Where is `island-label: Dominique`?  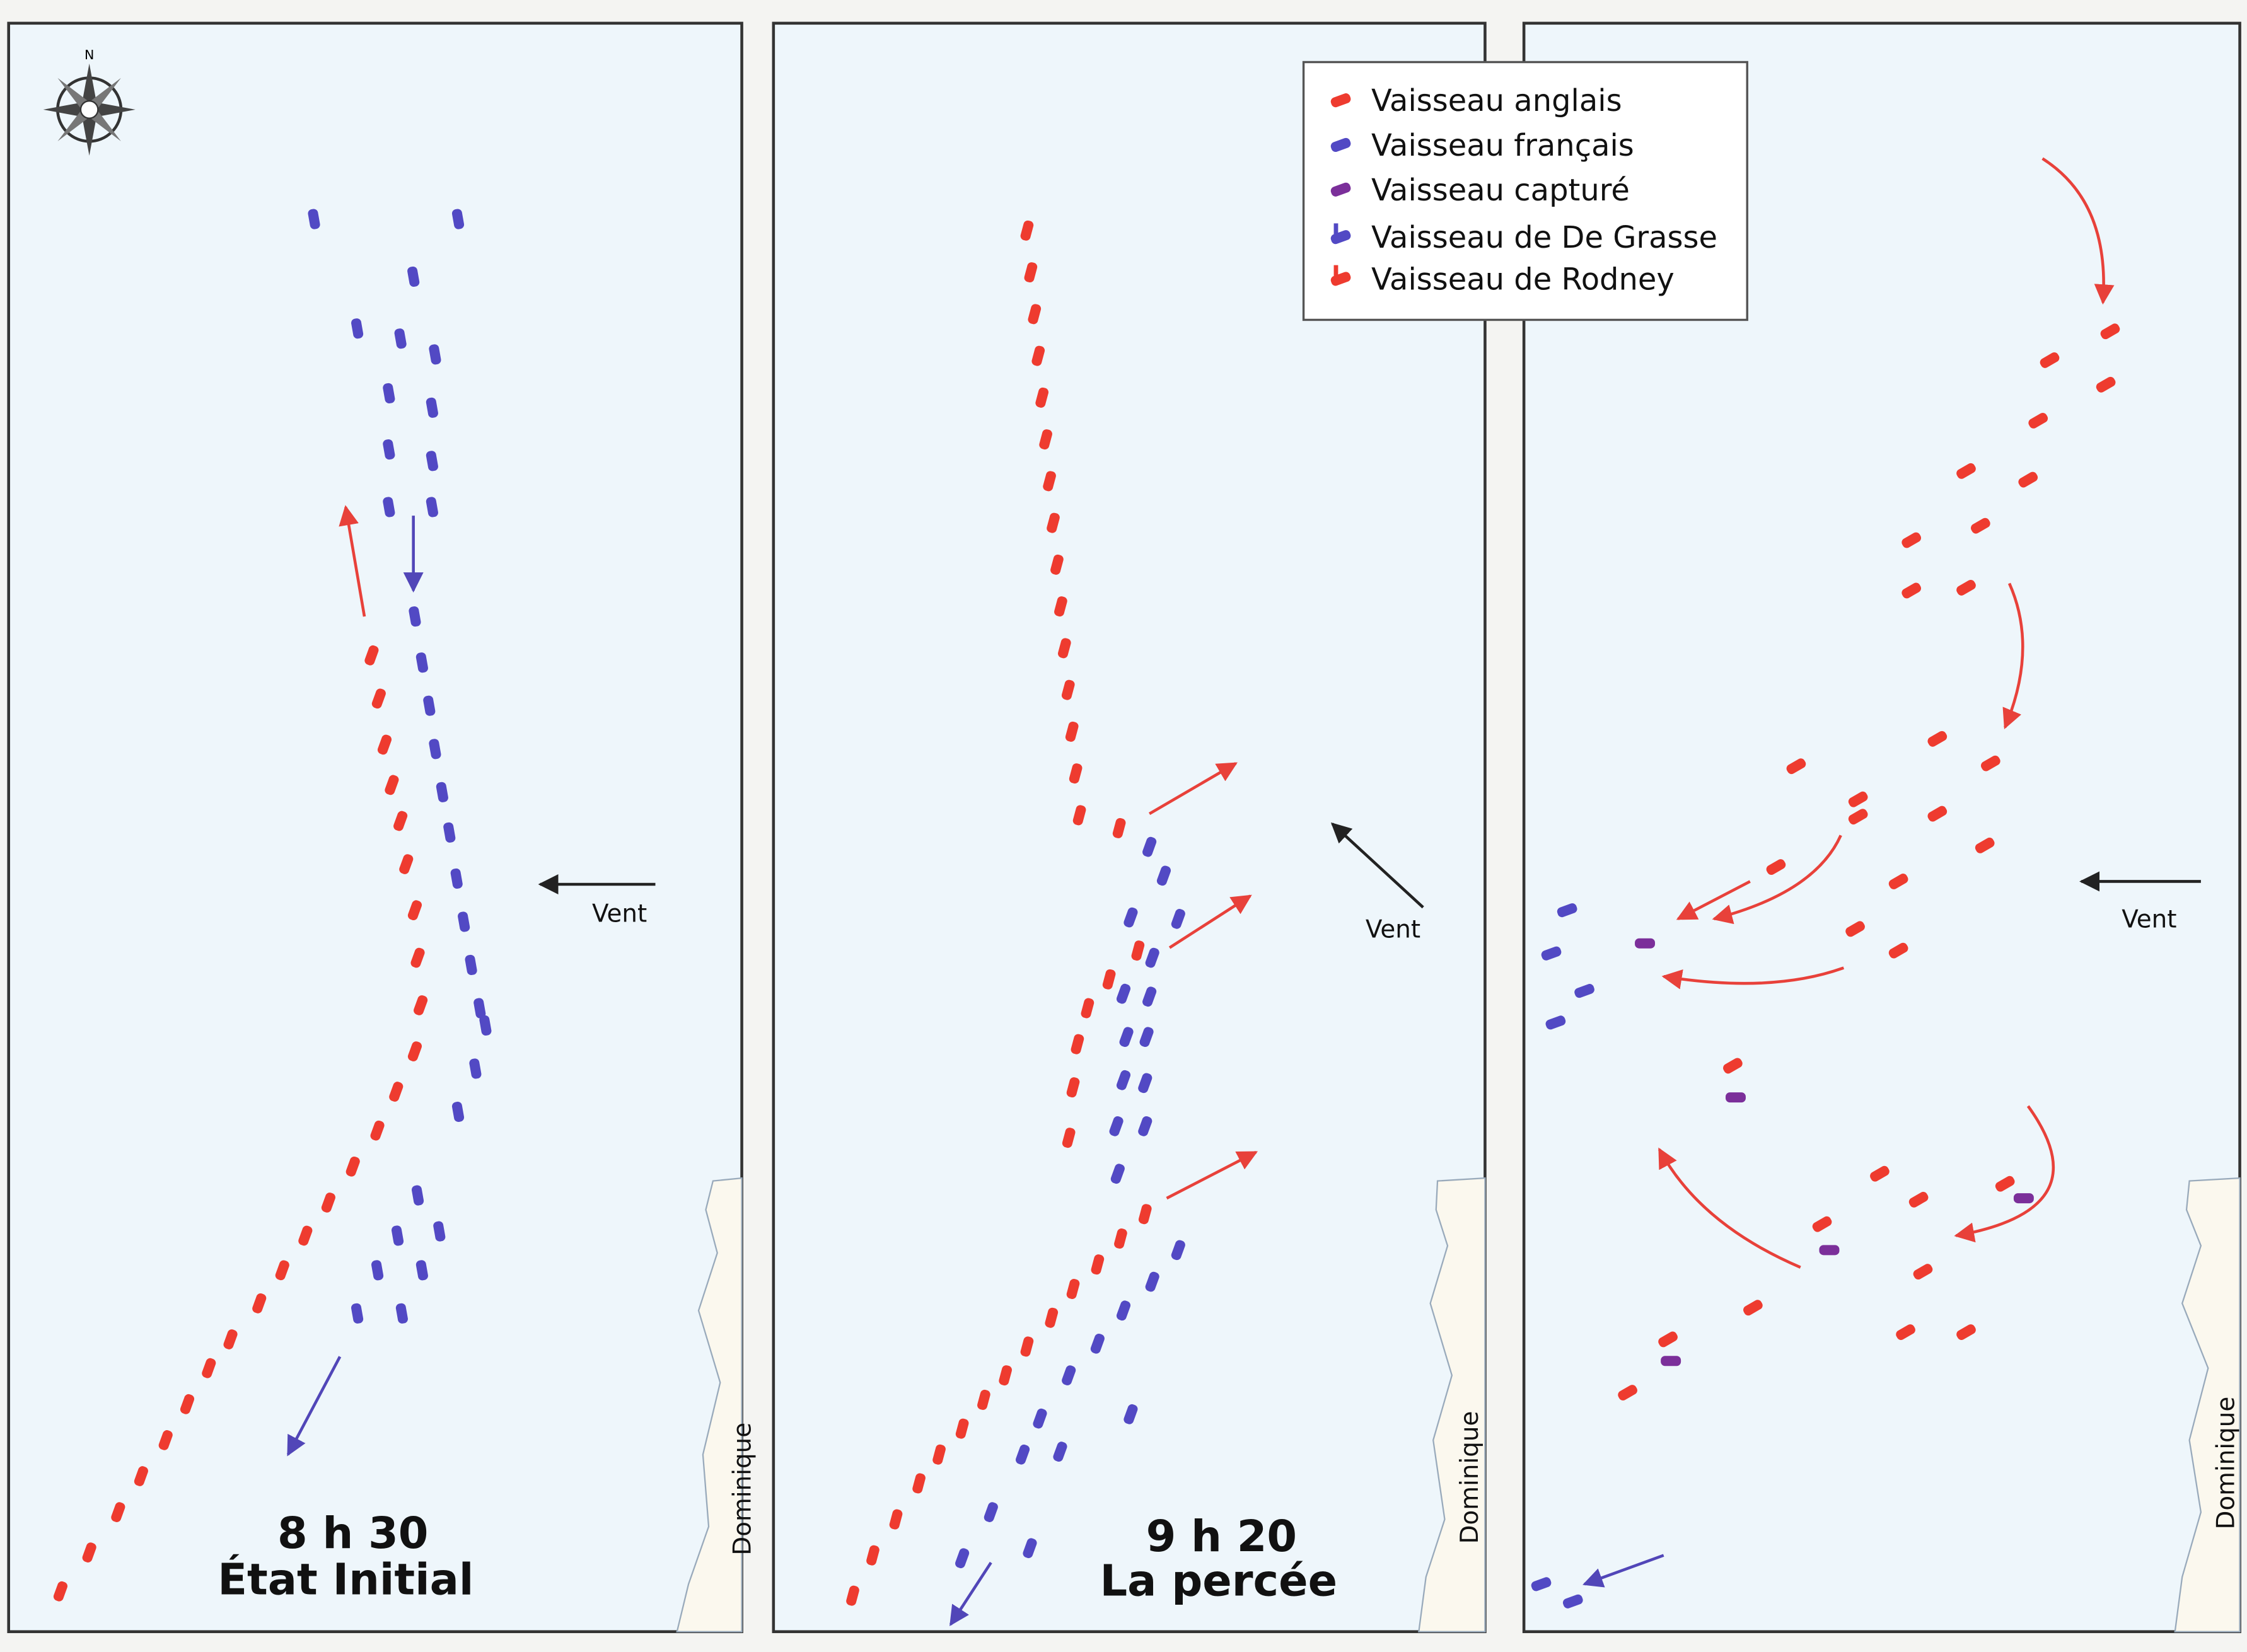 island-label: Dominique is located at coordinates (742, 1489).